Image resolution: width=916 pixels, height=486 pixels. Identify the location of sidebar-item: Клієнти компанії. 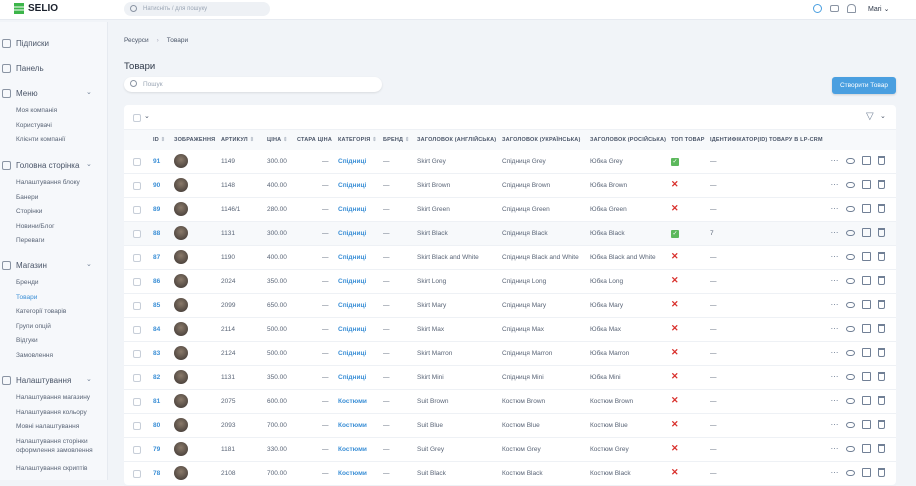
(41, 139).